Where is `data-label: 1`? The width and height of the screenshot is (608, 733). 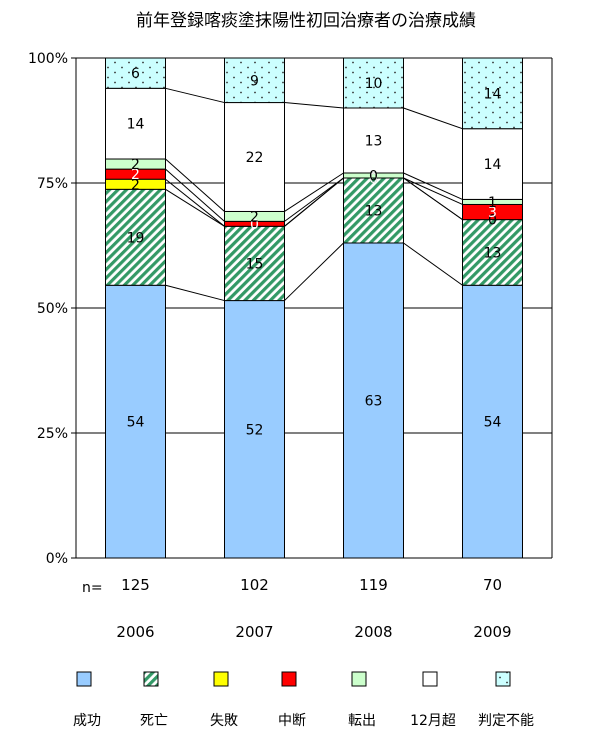 data-label: 1 is located at coordinates (492, 203).